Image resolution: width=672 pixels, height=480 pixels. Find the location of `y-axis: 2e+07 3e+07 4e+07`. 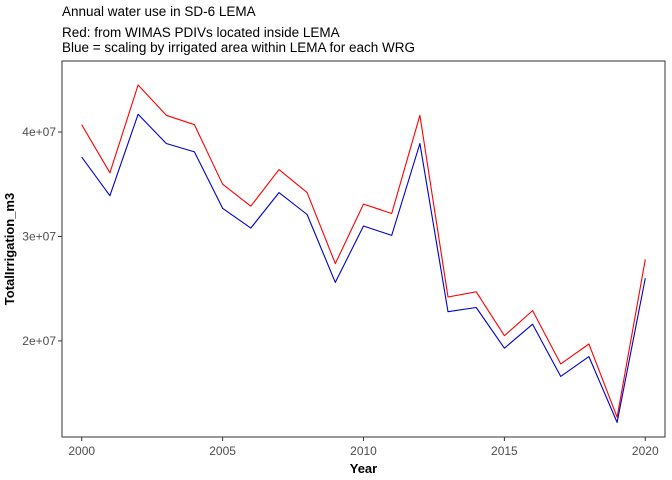

y-axis: 2e+07 3e+07 4e+07 is located at coordinates (42, 236).